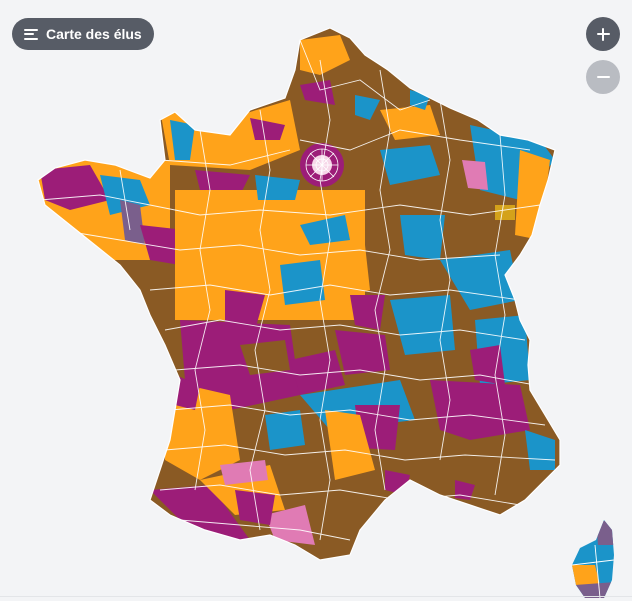 The width and height of the screenshot is (632, 601). What do you see at coordinates (94, 34) in the screenshot?
I see `legend-toggle-label: Carte des élus` at bounding box center [94, 34].